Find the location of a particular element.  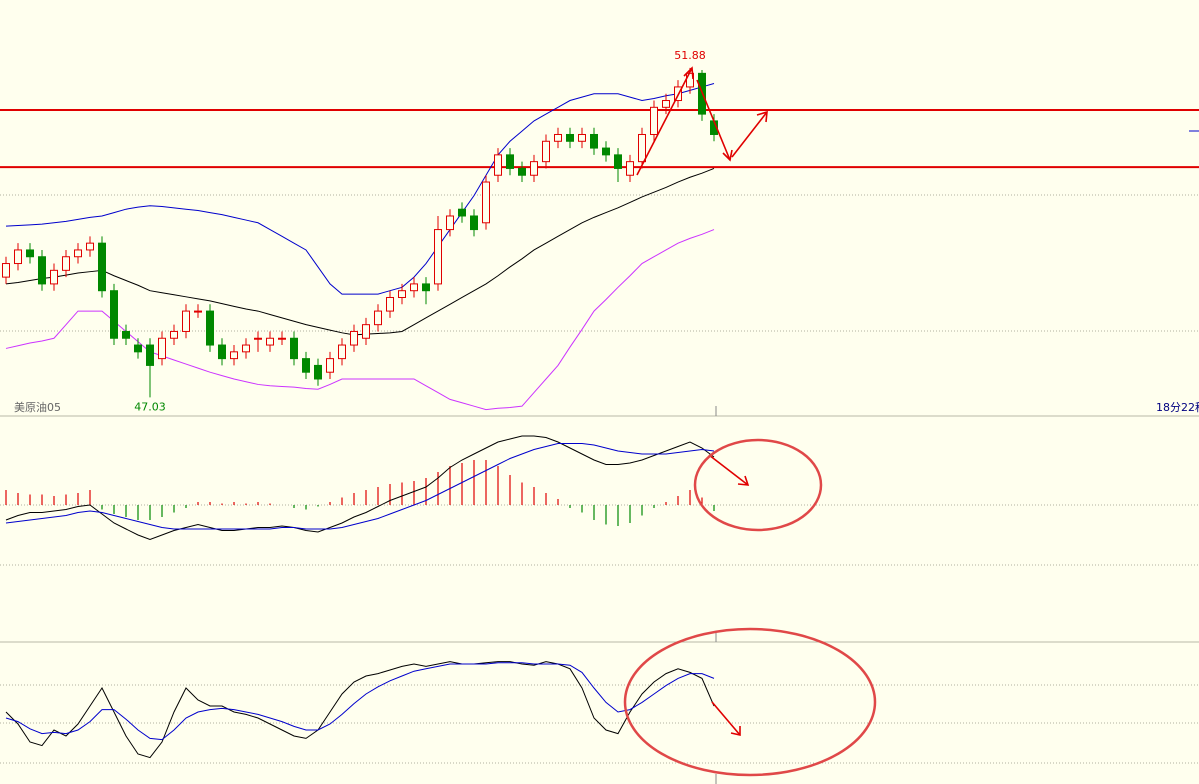

high-label: 51.88 is located at coordinates (690, 55).